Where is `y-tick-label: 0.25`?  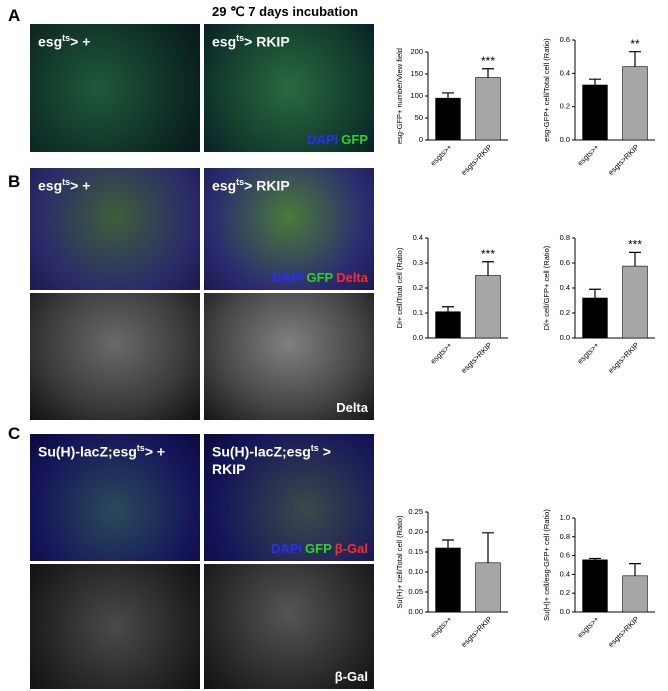
y-tick-label: 0.25 is located at coordinates (415, 511).